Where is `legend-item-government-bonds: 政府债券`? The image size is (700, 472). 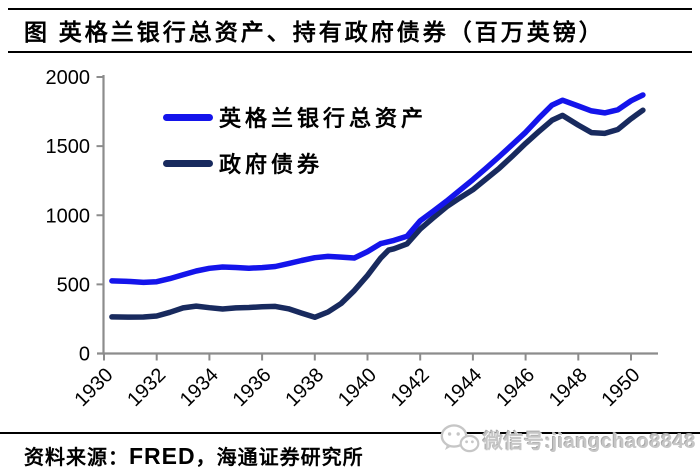
legend-item-government-bonds: 政府债券 is located at coordinates (295, 163).